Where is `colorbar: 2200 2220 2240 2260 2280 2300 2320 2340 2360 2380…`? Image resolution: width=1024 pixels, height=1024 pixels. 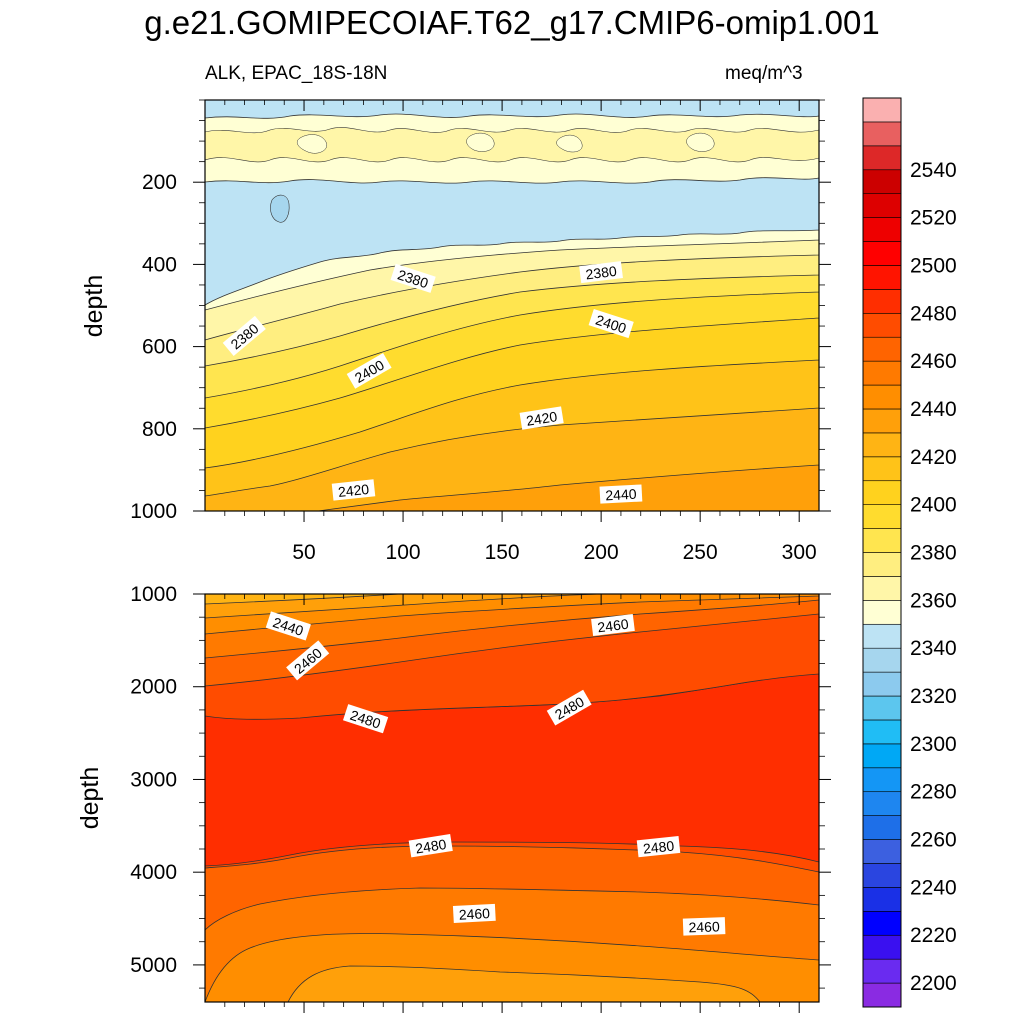
colorbar: 2200 2220 2240 2260 2280 2300 2320 2340 2360 2380… is located at coordinates (909, 552).